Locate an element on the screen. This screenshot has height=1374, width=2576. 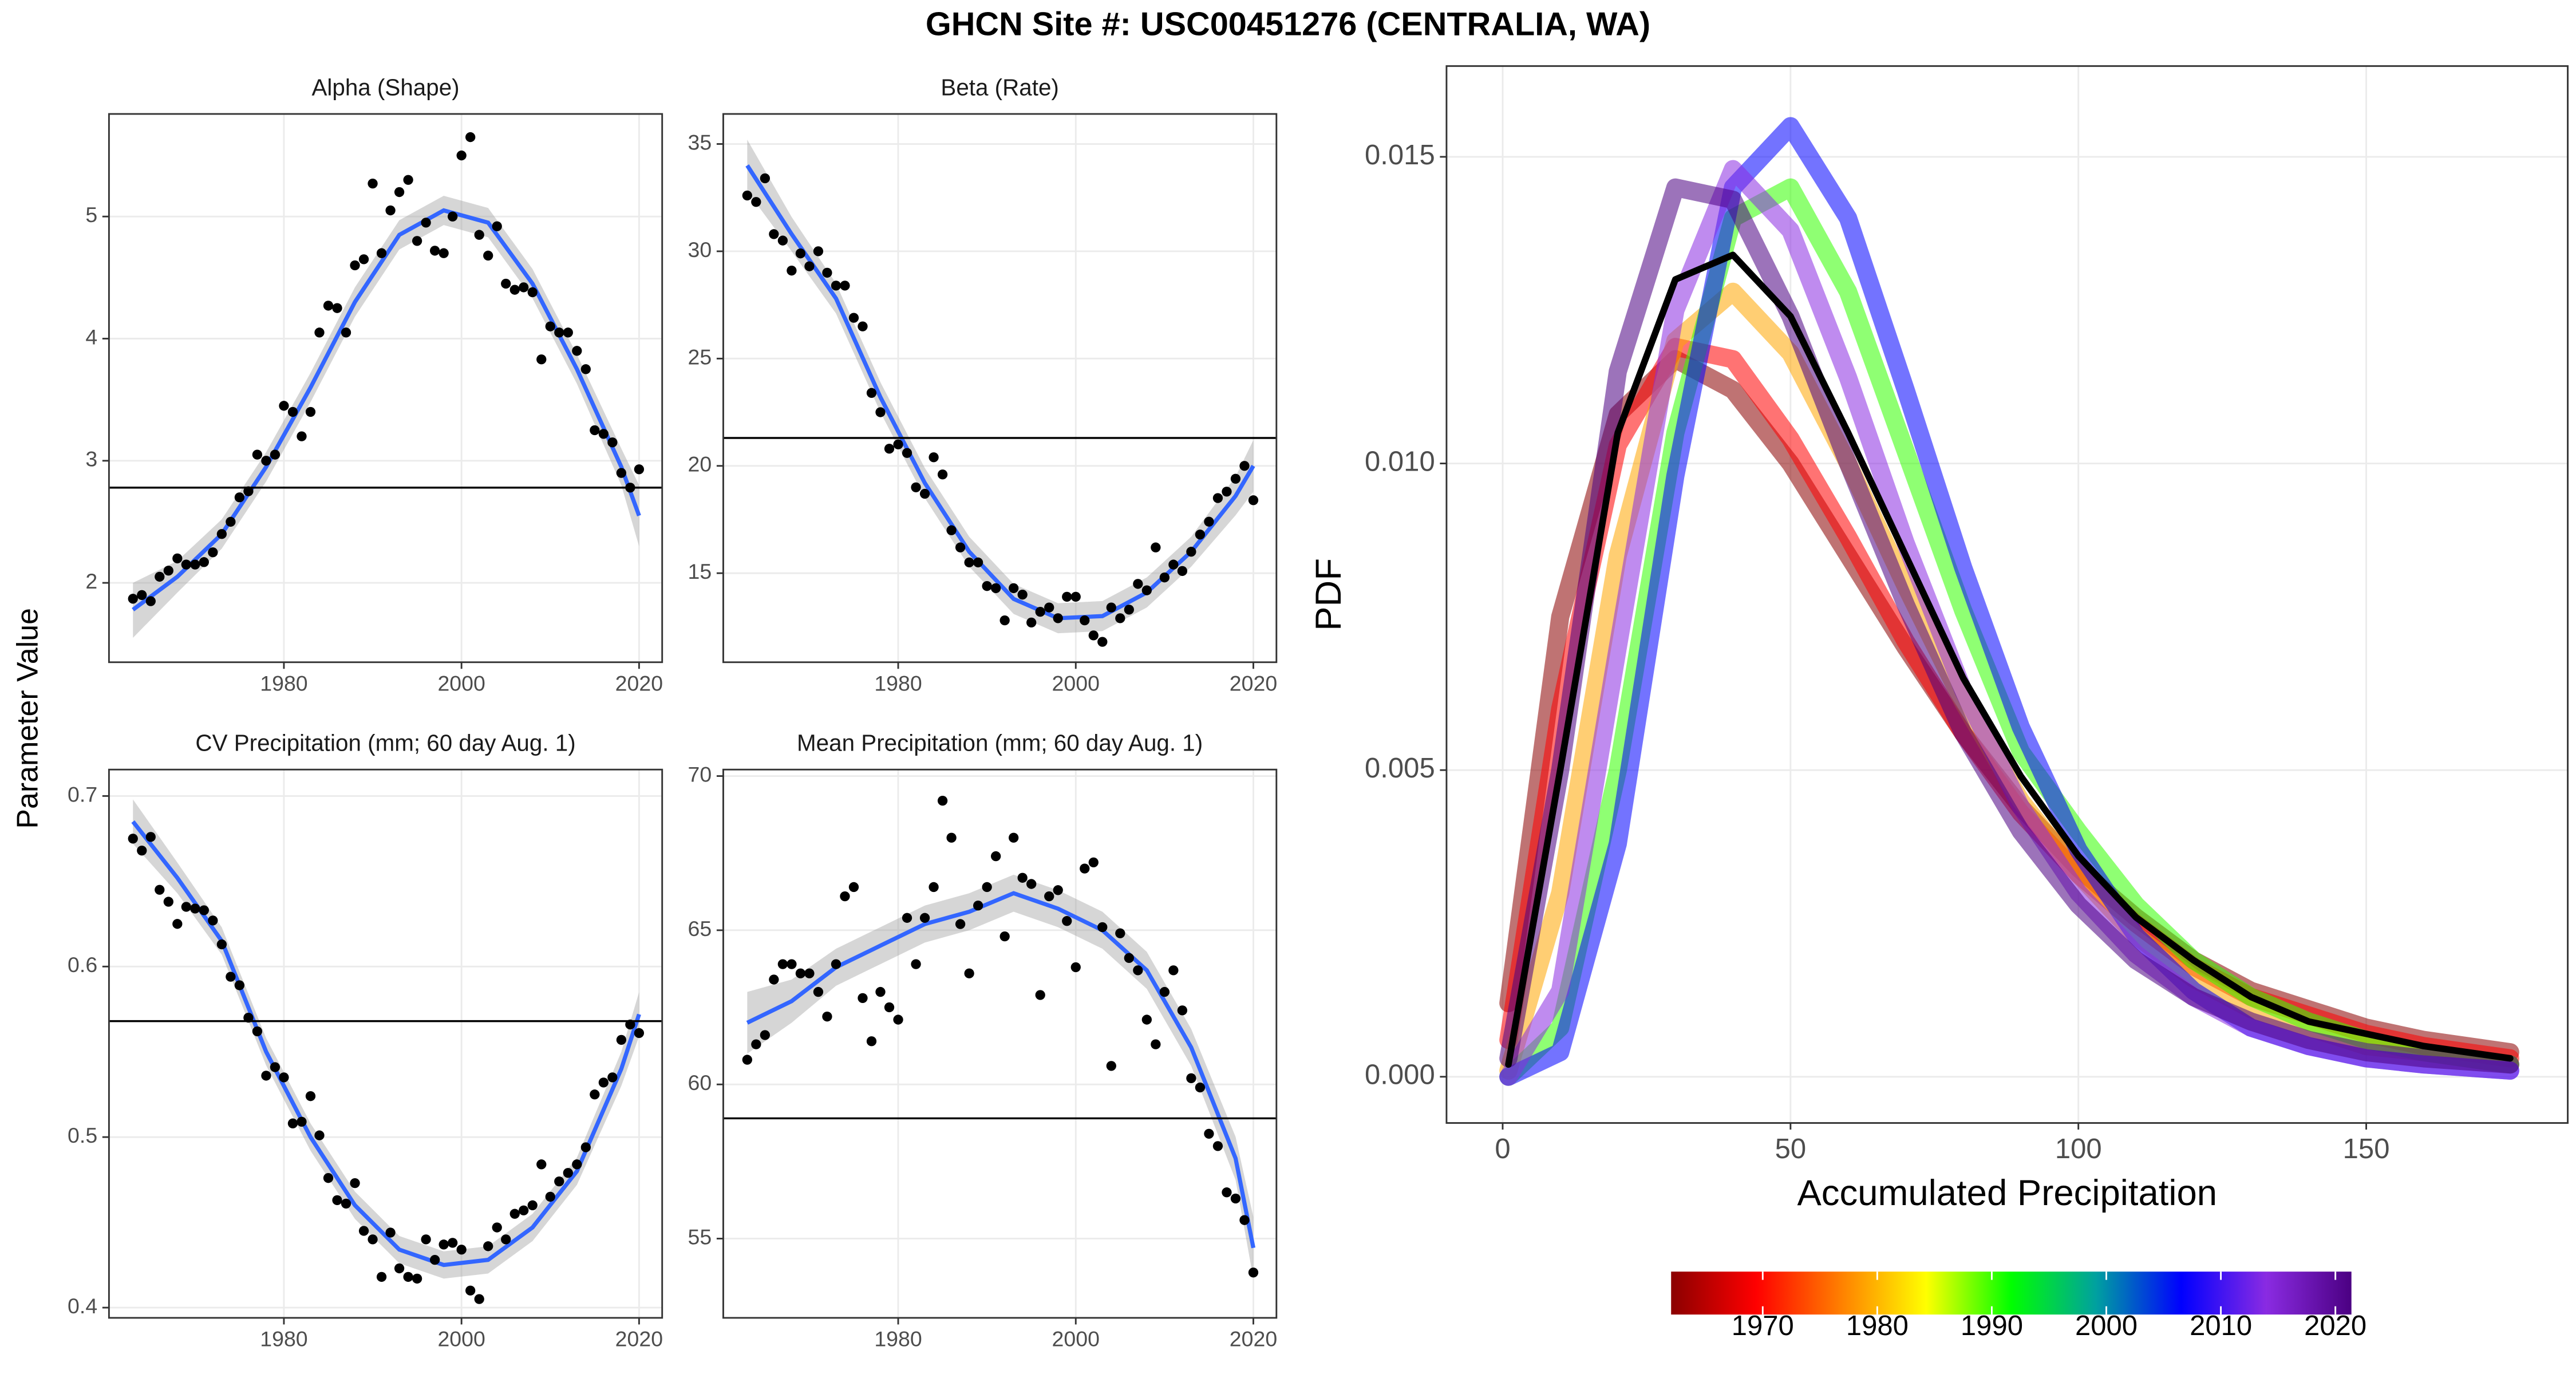
y-tick-label: 0.7 is located at coordinates (82, 794).